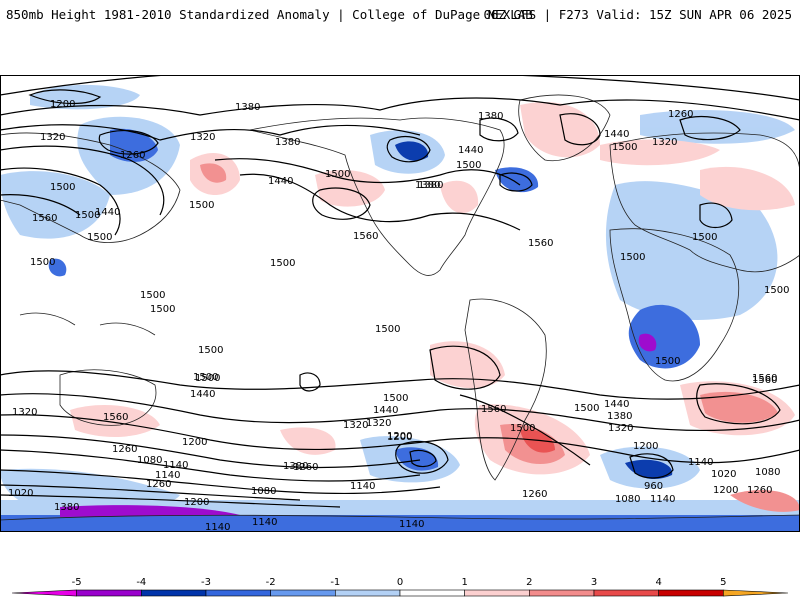 The height and width of the screenshot is (600, 800). I want to click on colorbar-ticks: -5 -4 -3 -2 -1 0 1 2 3 4 5, so click(399, 582).